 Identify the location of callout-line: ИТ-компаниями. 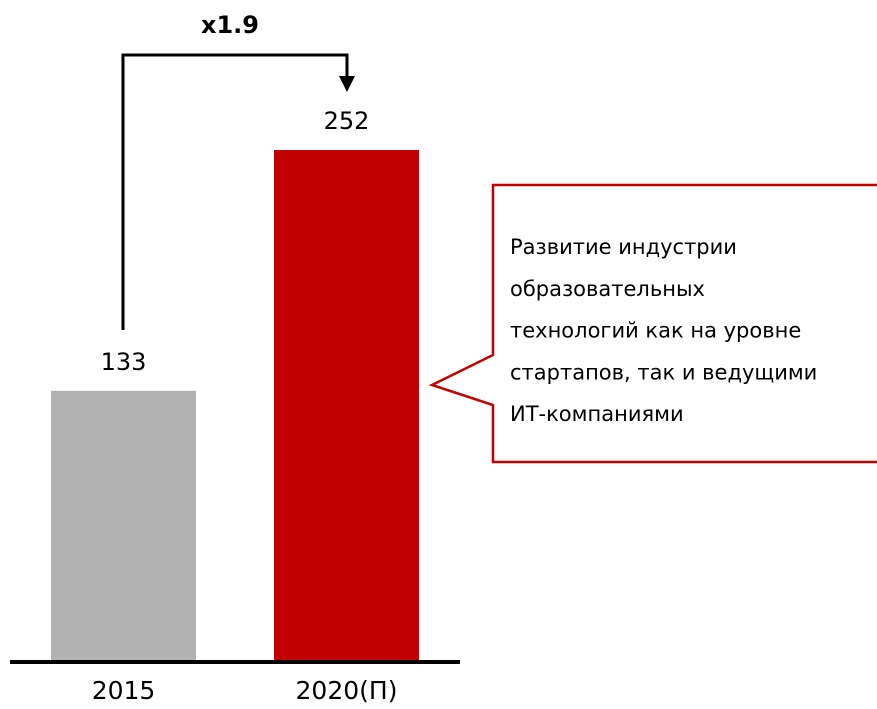
(597, 414).